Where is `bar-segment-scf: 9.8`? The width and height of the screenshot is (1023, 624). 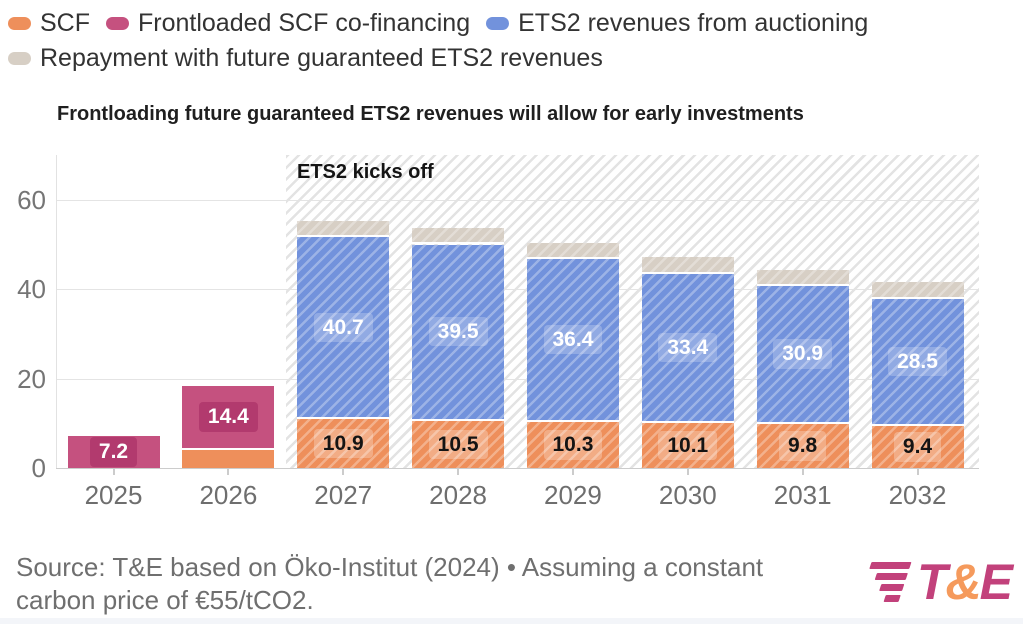 bar-segment-scf: 9.8 is located at coordinates (802, 446).